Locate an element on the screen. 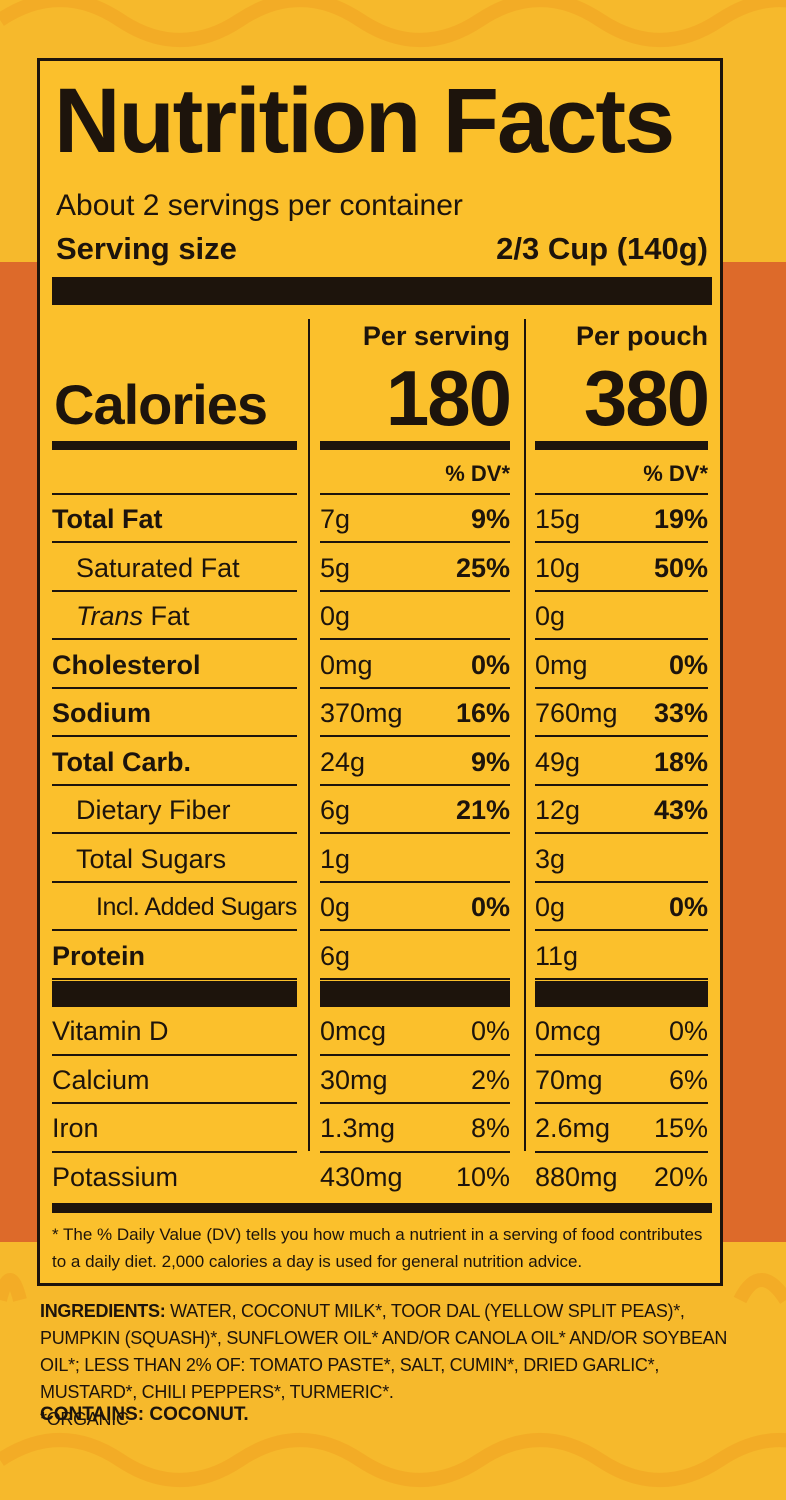  amount-per-pouch: 15g is located at coordinates (558, 519).